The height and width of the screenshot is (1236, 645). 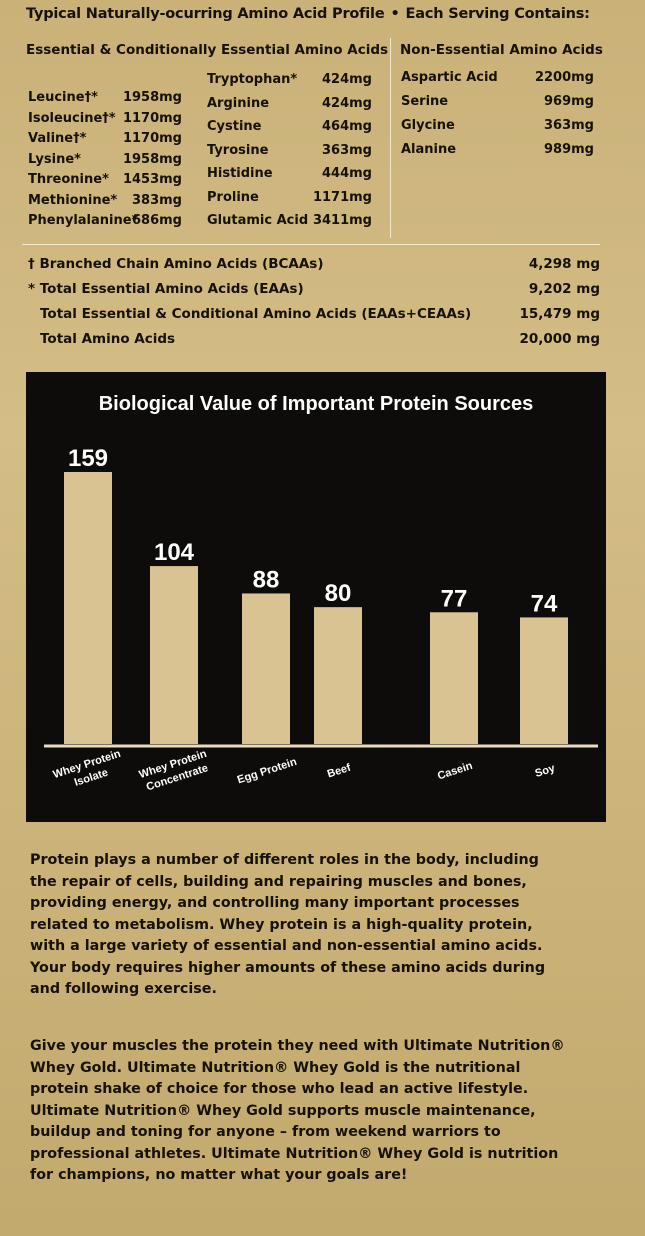 What do you see at coordinates (176, 264) in the screenshot?
I see `total-label: † Branched Chain Amino Acids (BCAAs)` at bounding box center [176, 264].